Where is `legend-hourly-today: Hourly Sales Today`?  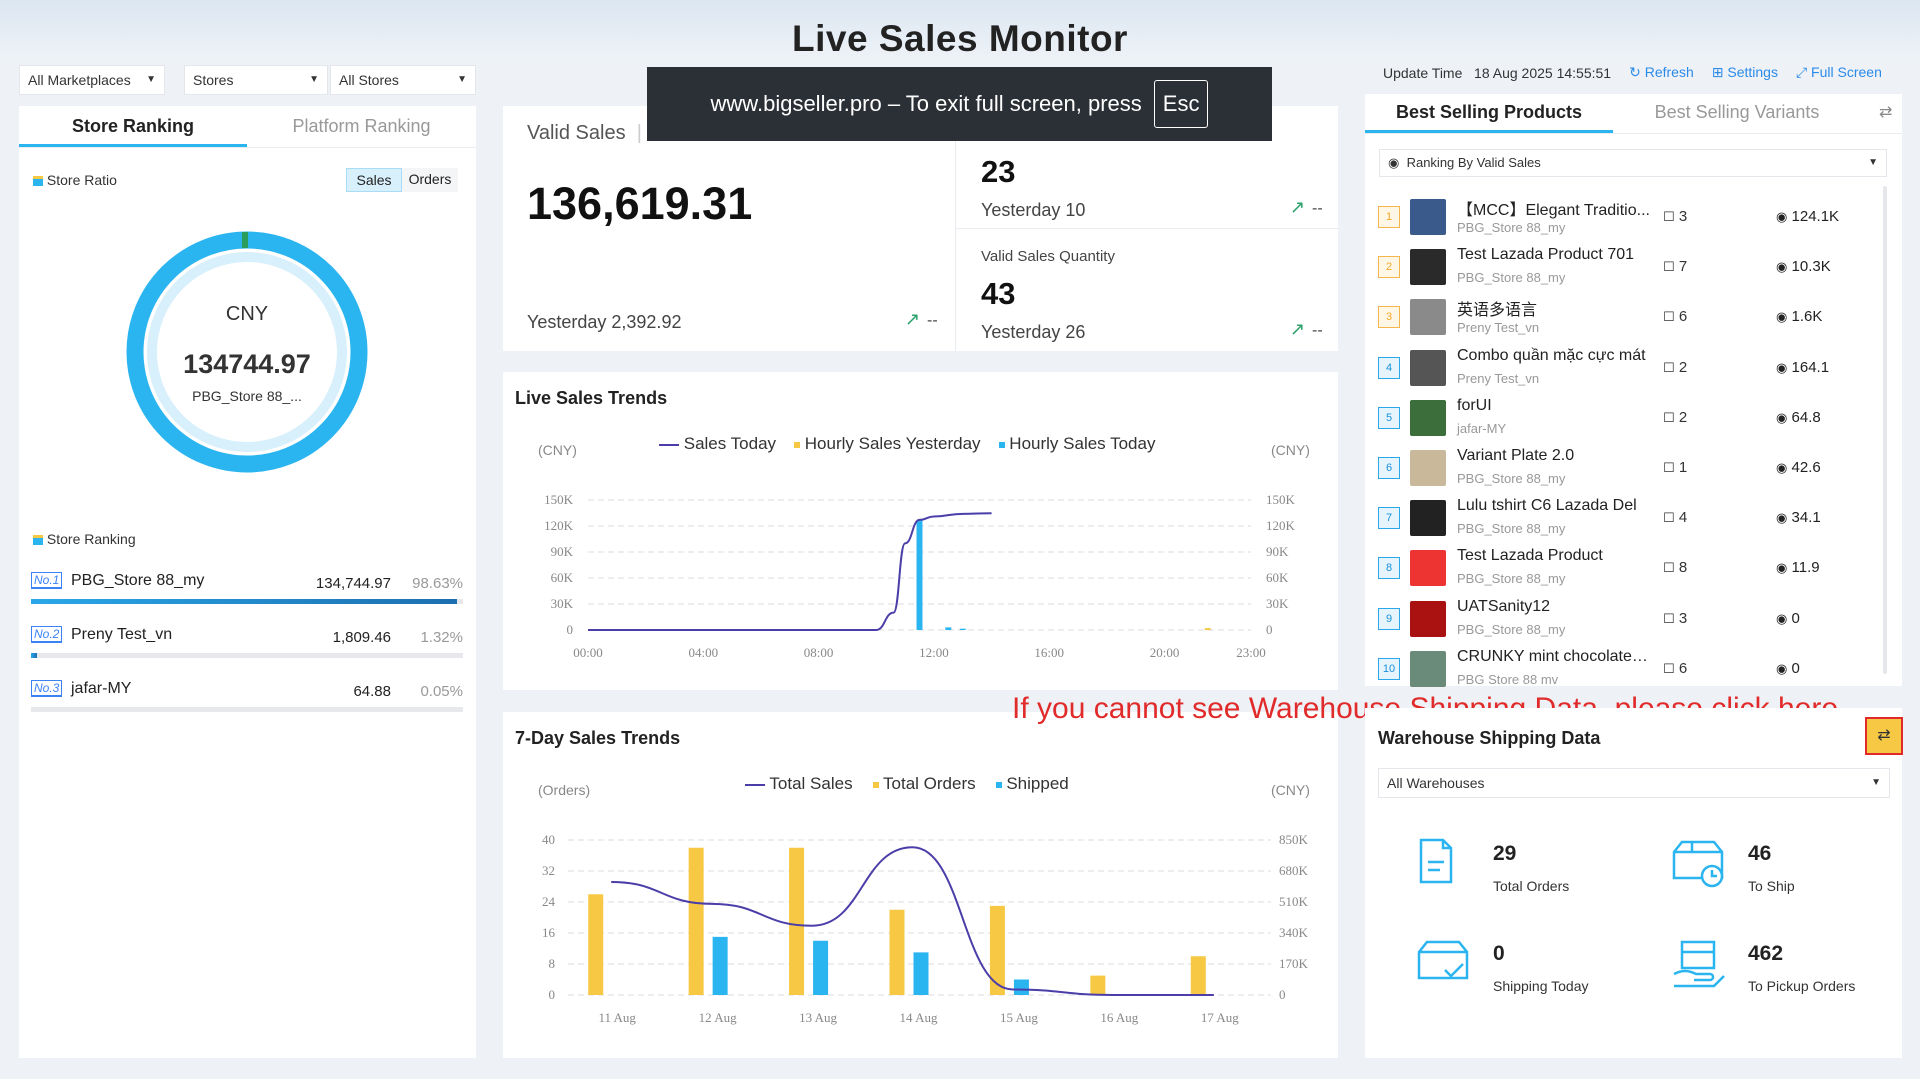 legend-hourly-today: Hourly Sales Today is located at coordinates (1076, 444).